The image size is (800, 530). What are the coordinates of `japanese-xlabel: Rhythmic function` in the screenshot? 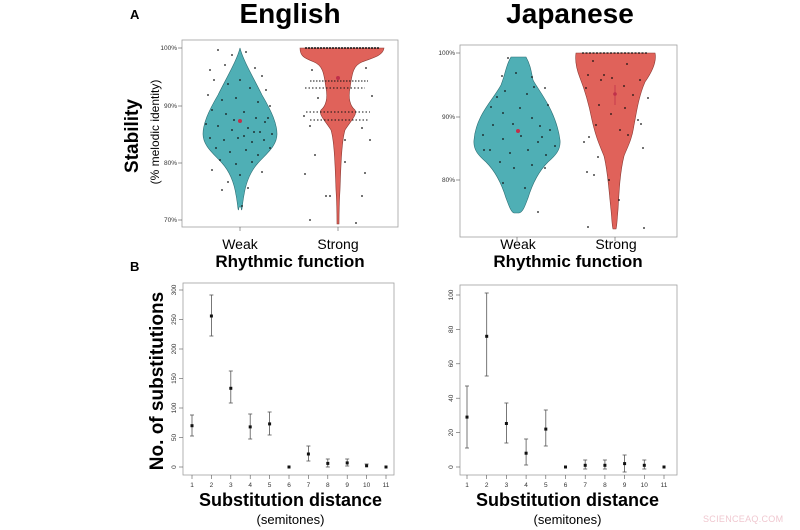 It's located at (568, 261).